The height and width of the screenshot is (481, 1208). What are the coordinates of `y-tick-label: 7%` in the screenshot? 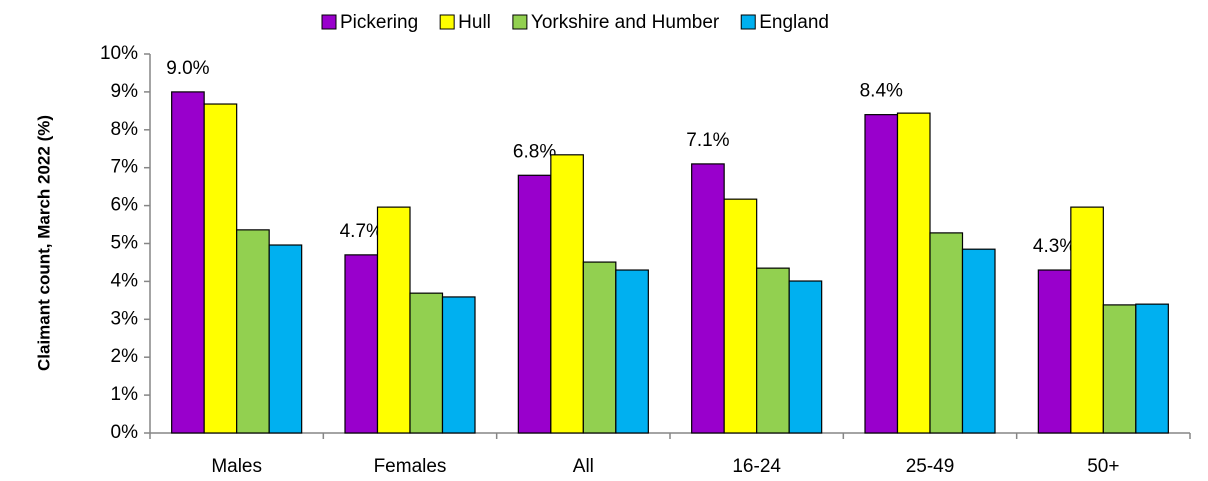 It's located at (125, 167).